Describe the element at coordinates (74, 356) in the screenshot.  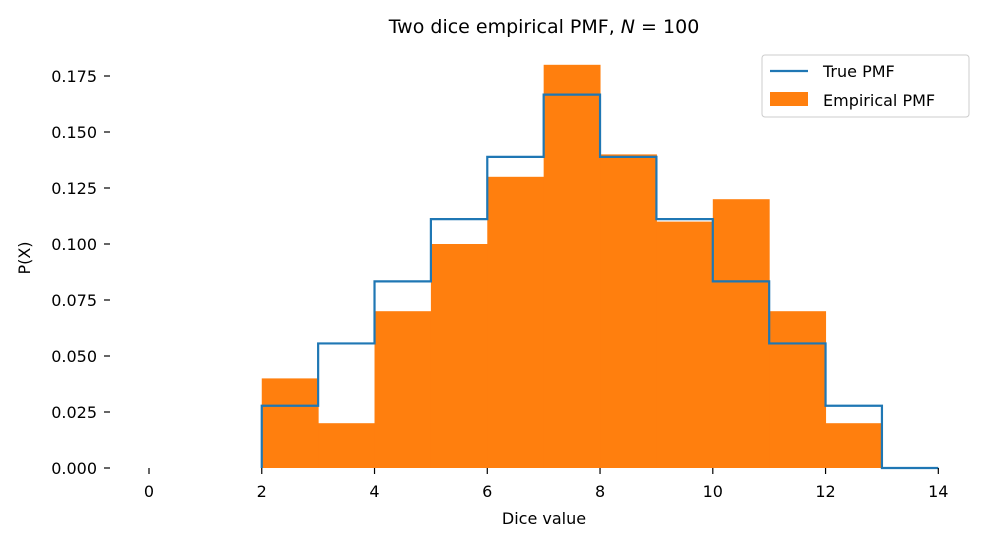
I see `y-tick-label-2: 0.050` at that location.